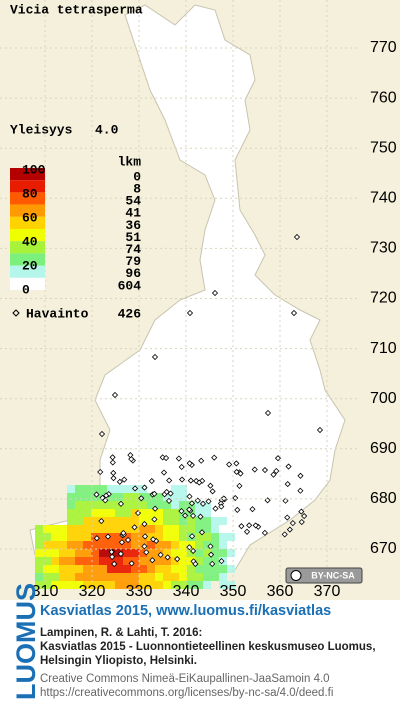 This screenshot has height=702, width=400. I want to click on observation-symbol, so click(16, 313).